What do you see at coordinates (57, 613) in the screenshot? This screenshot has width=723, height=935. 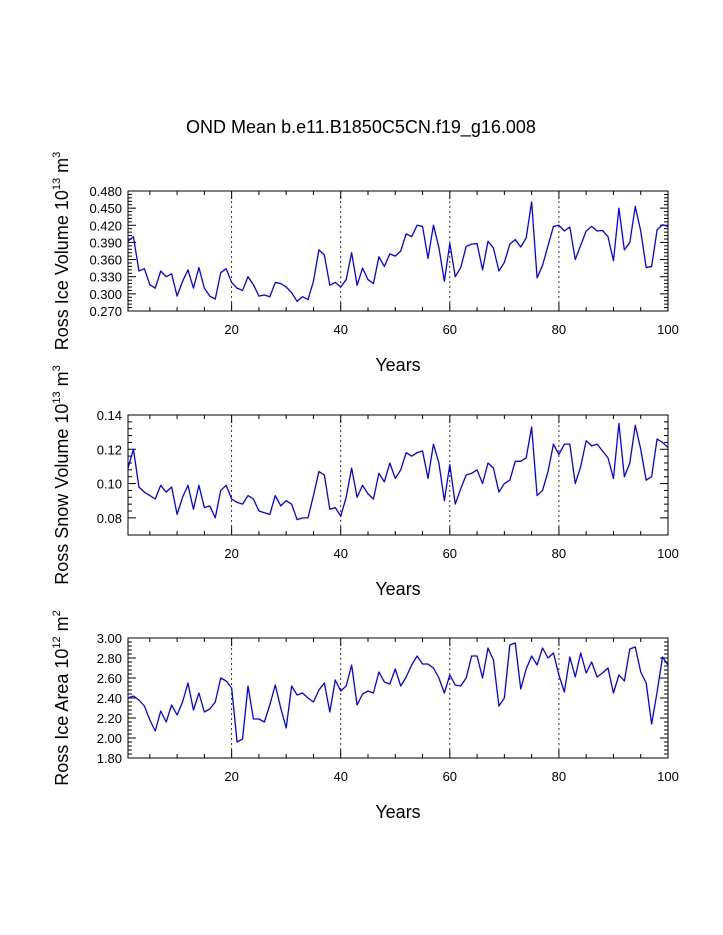 I see `y-axis-title-exponent: 2` at bounding box center [57, 613].